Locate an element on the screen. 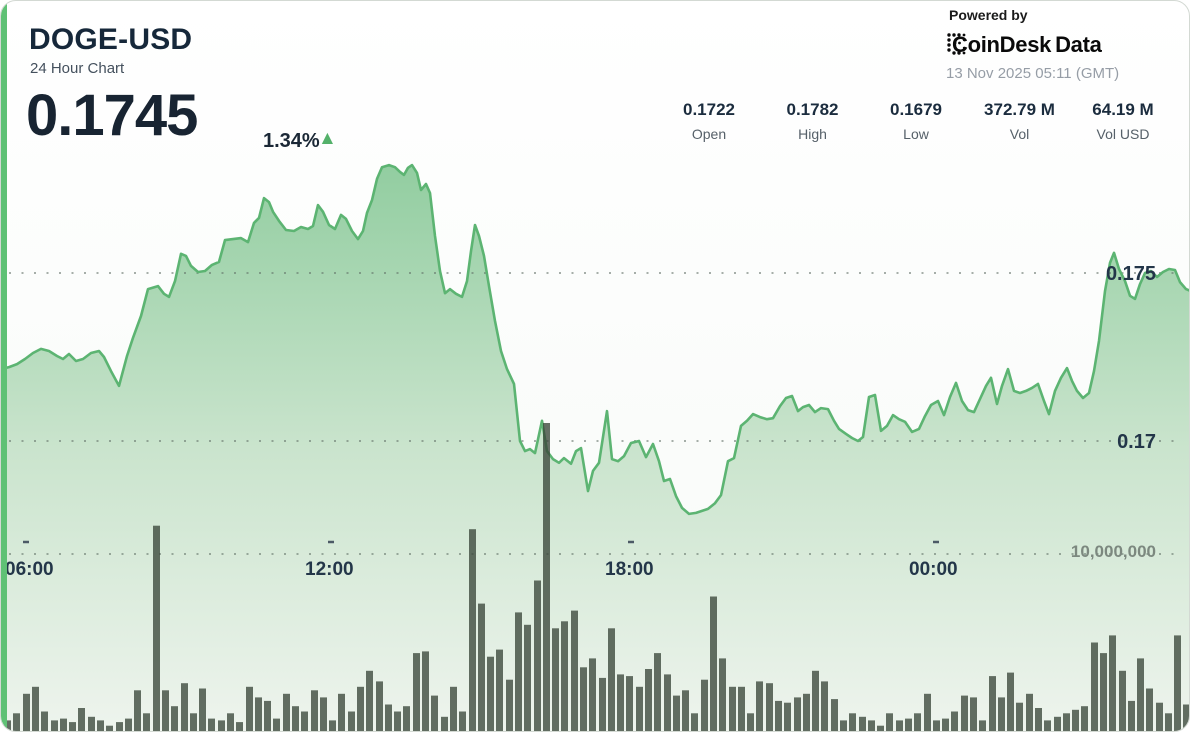 Image resolution: width=1190 pixels, height=732 pixels. stat-vol-value: 372.79 M is located at coordinates (1019, 109).